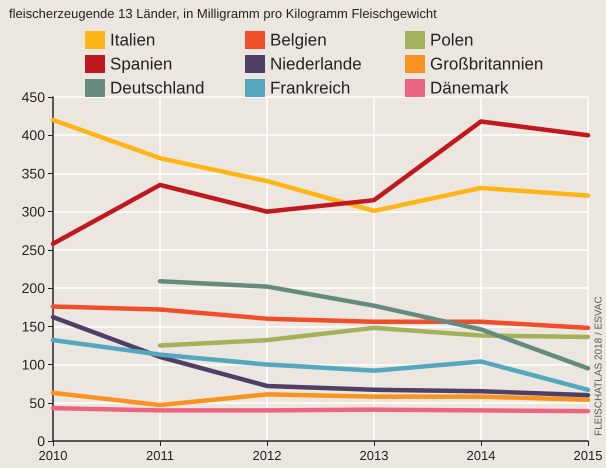  What do you see at coordinates (481, 455) in the screenshot?
I see `x-tick-label: 2014` at bounding box center [481, 455].